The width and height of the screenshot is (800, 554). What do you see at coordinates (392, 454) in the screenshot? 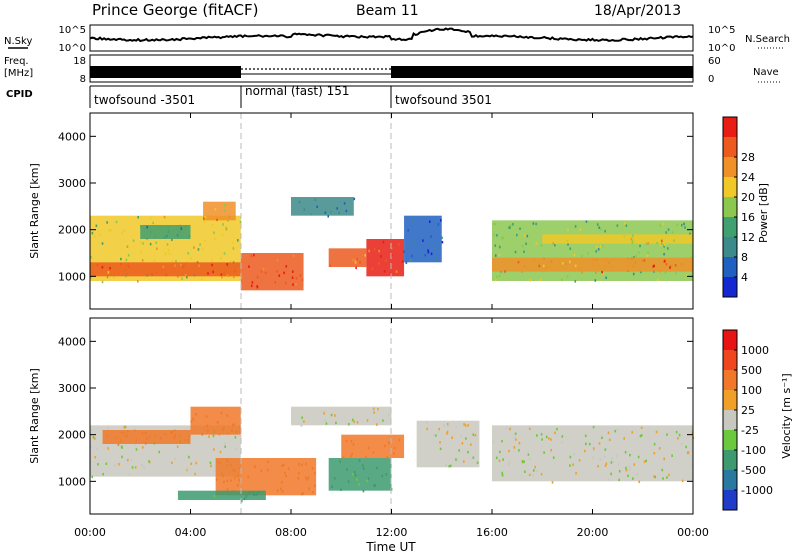
I see `velocity-heatmap` at bounding box center [392, 454].